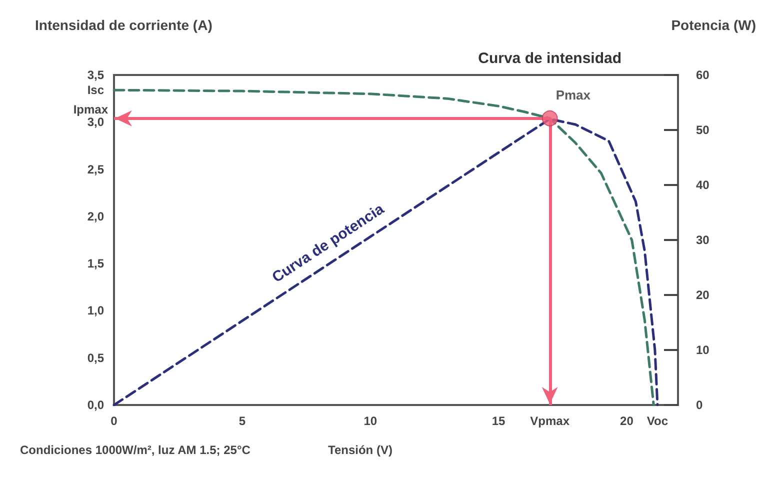  I want to click on x-tick-label: 20, so click(627, 421).